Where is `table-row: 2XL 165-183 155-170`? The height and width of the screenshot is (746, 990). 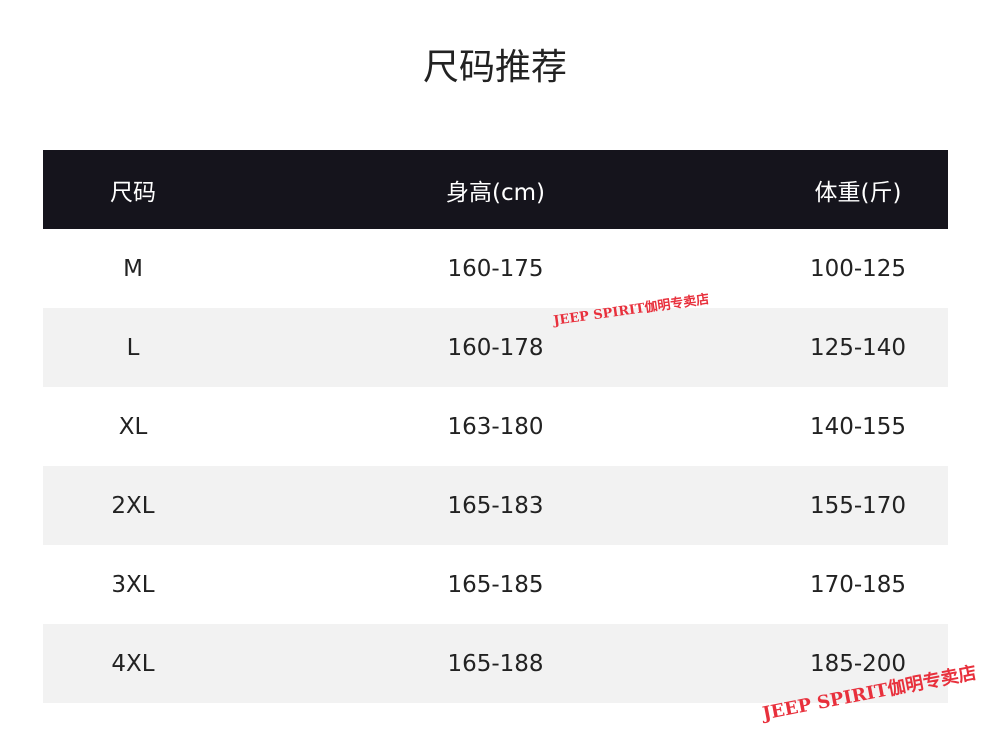 table-row: 2XL 165-183 155-170 is located at coordinates (495, 505).